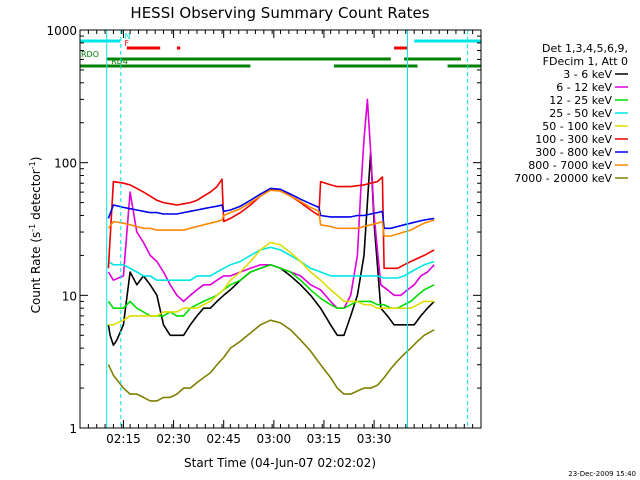  What do you see at coordinates (374, 439) in the screenshot?
I see `x-tick-label-6: 03:30` at bounding box center [374, 439].